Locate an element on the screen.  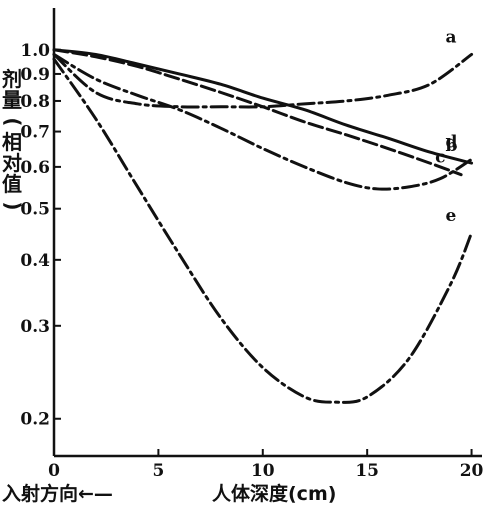
y-tick-label: 0.2 is located at coordinates (35, 420).